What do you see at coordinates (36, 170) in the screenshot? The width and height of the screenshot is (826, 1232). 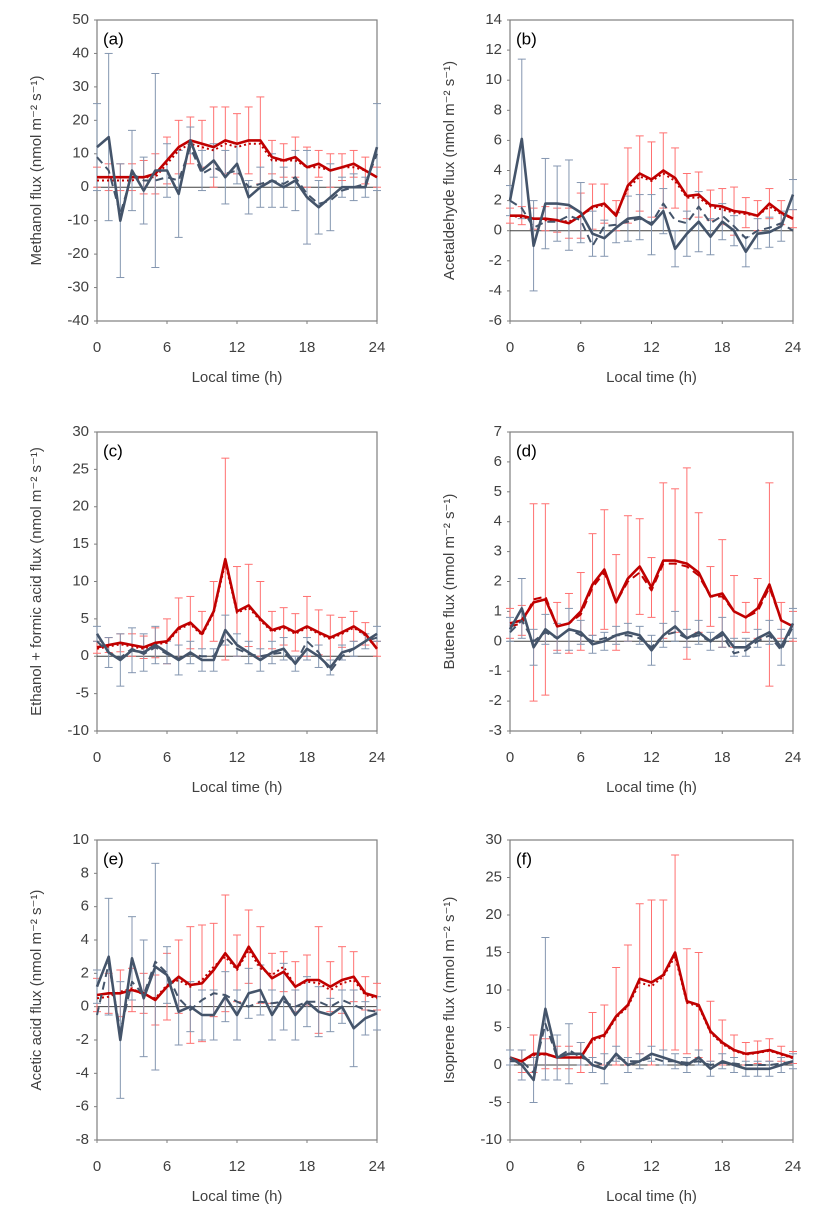 I see `y-axis-label: Methanol flux (nmol m⁻² s⁻¹)` at bounding box center [36, 170].